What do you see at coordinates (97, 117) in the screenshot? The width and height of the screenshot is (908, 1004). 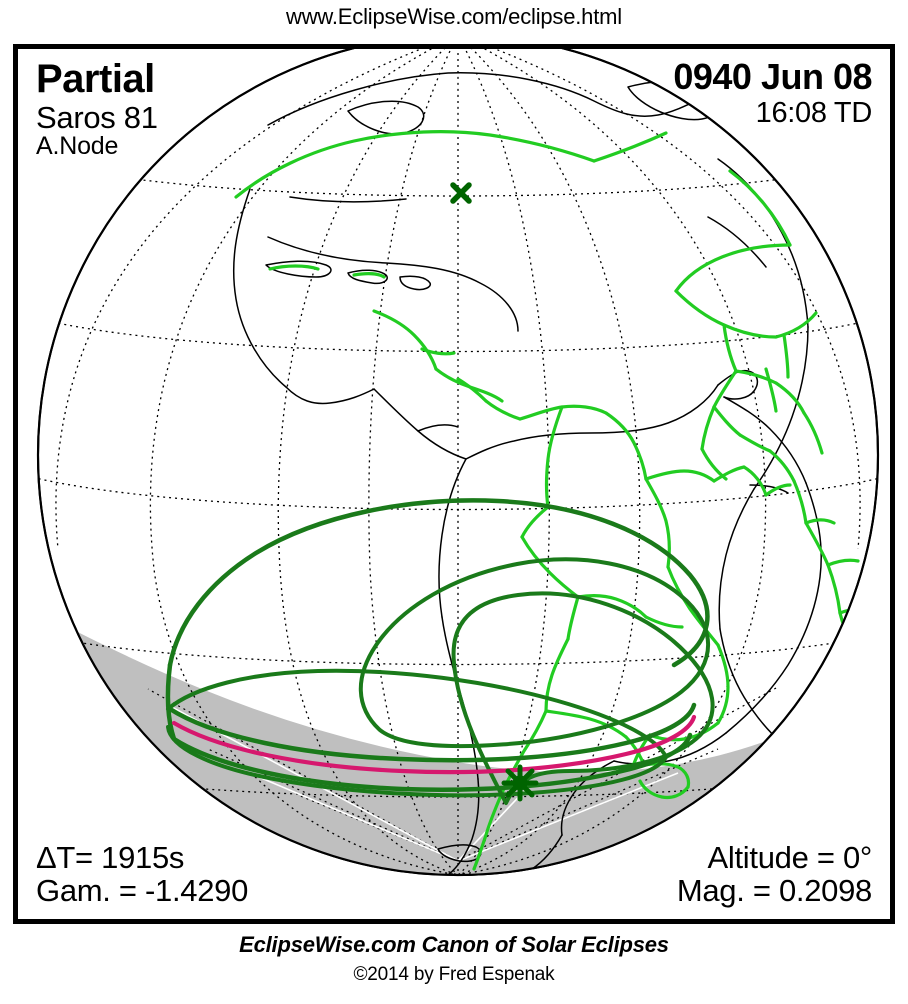 I see `saros-series-label: Saros 81` at bounding box center [97, 117].